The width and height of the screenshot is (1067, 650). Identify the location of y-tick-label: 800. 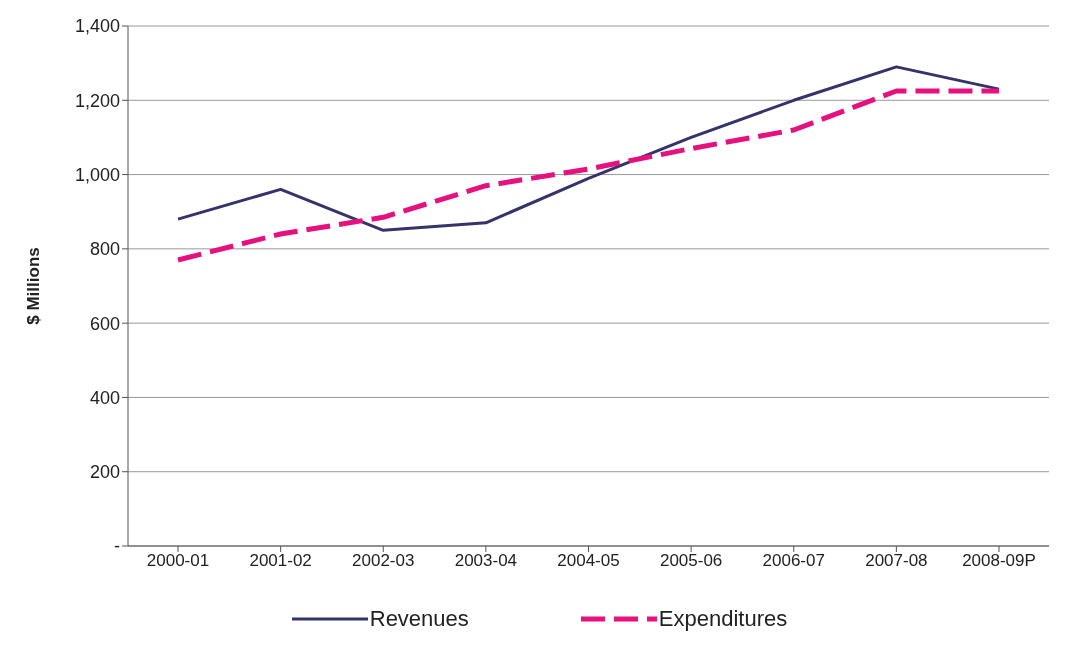
(104, 249).